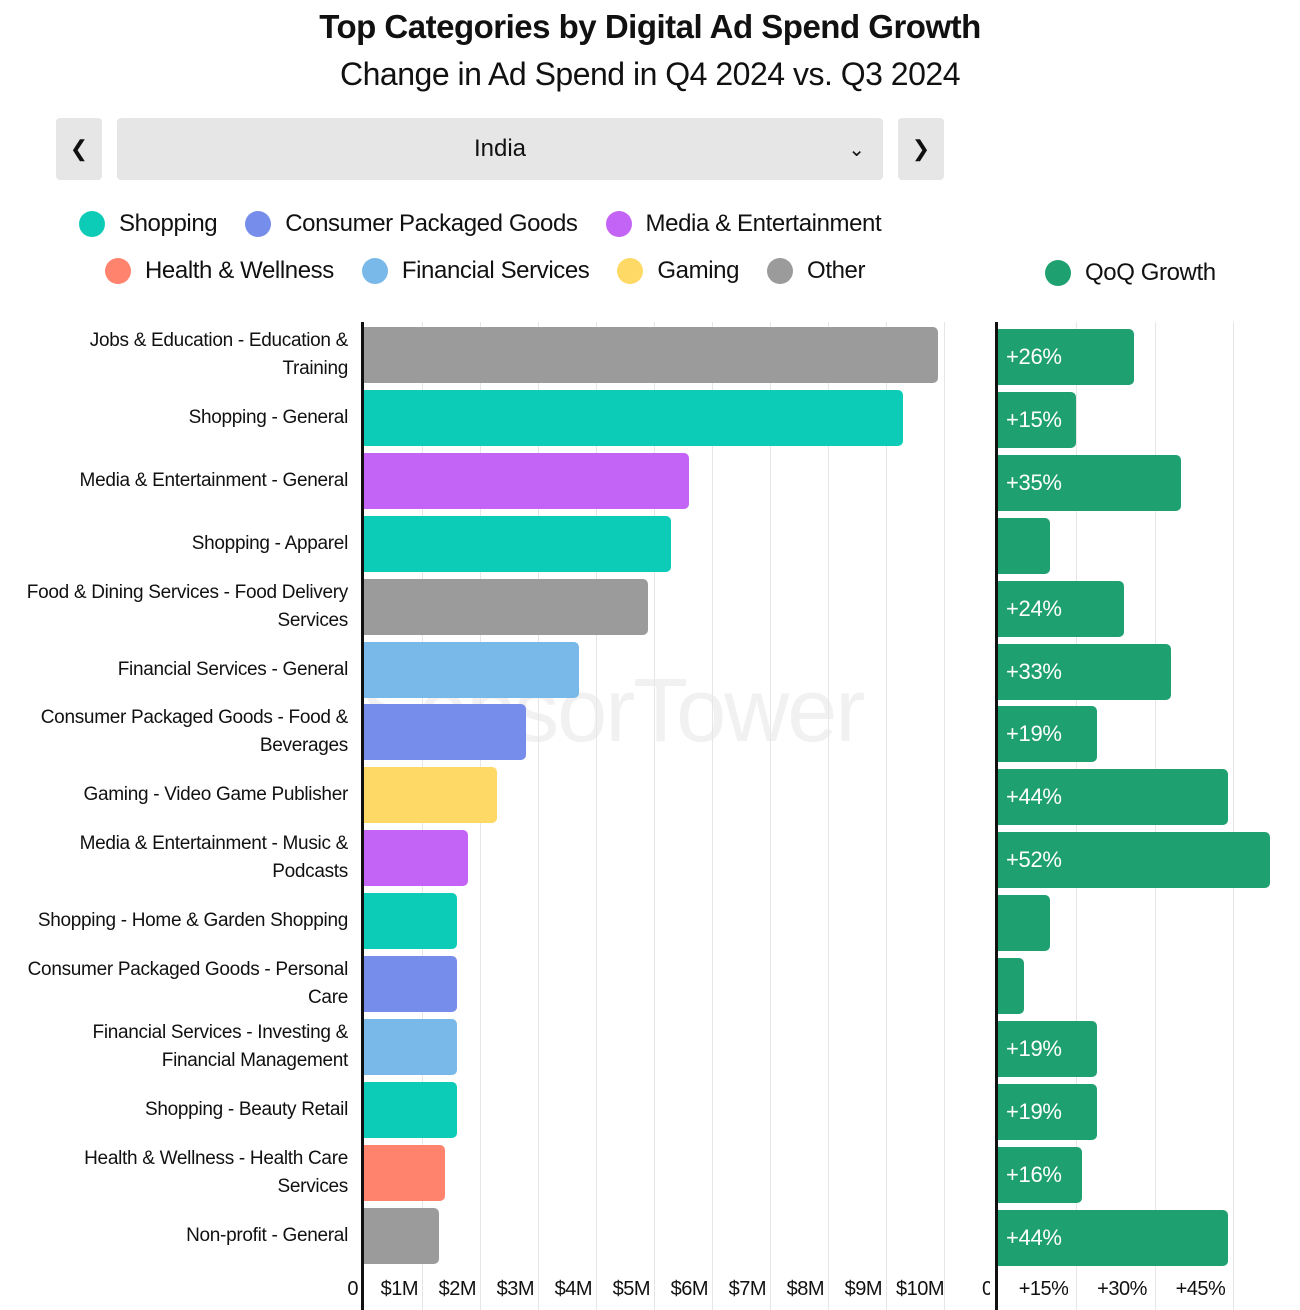 This screenshot has width=1300, height=1310. Describe the element at coordinates (457, 1289) in the screenshot. I see `x-tick-label: $2M` at that location.